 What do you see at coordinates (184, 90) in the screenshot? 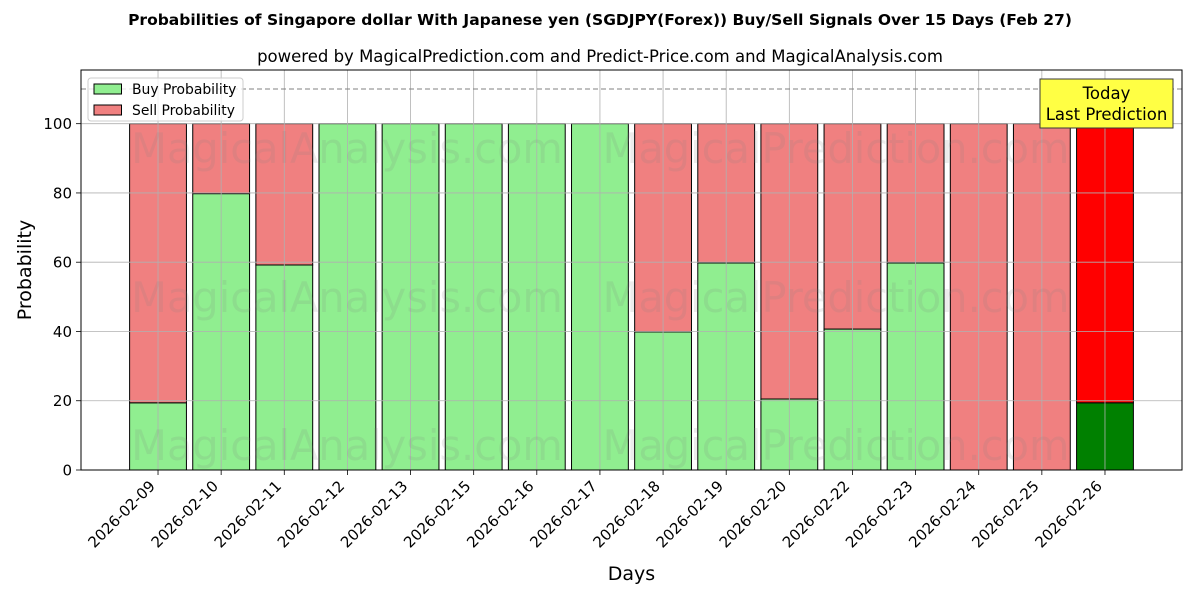
I see `legend-label-buy: Buy Probability` at bounding box center [184, 90].